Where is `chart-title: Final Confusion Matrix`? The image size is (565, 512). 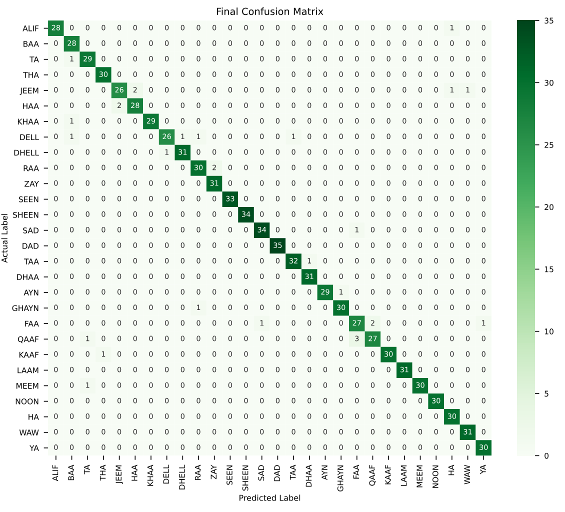 chart-title: Final Confusion Matrix is located at coordinates (270, 12).